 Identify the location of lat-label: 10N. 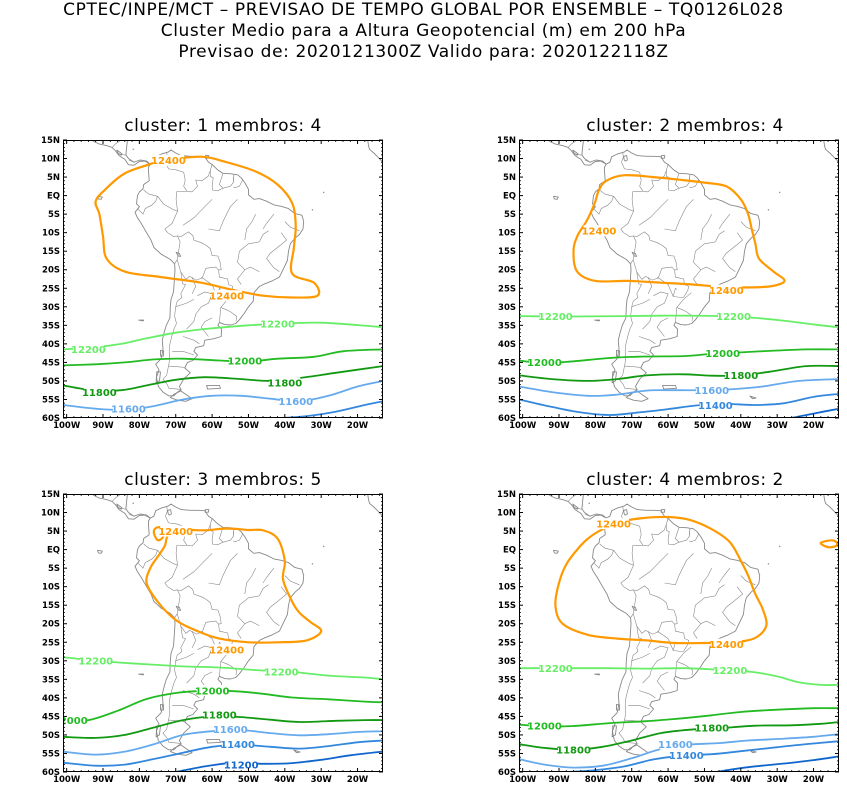
(50, 514).